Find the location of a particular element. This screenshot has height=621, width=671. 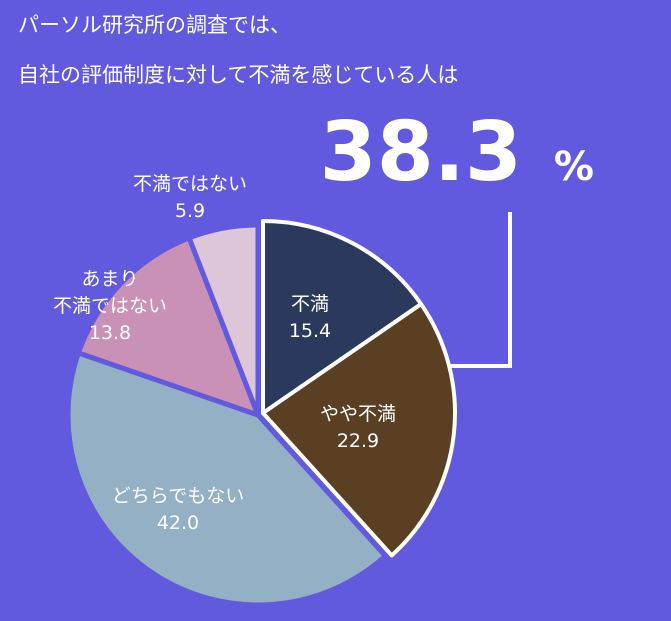

value-label: 22.9 is located at coordinates (358, 441).